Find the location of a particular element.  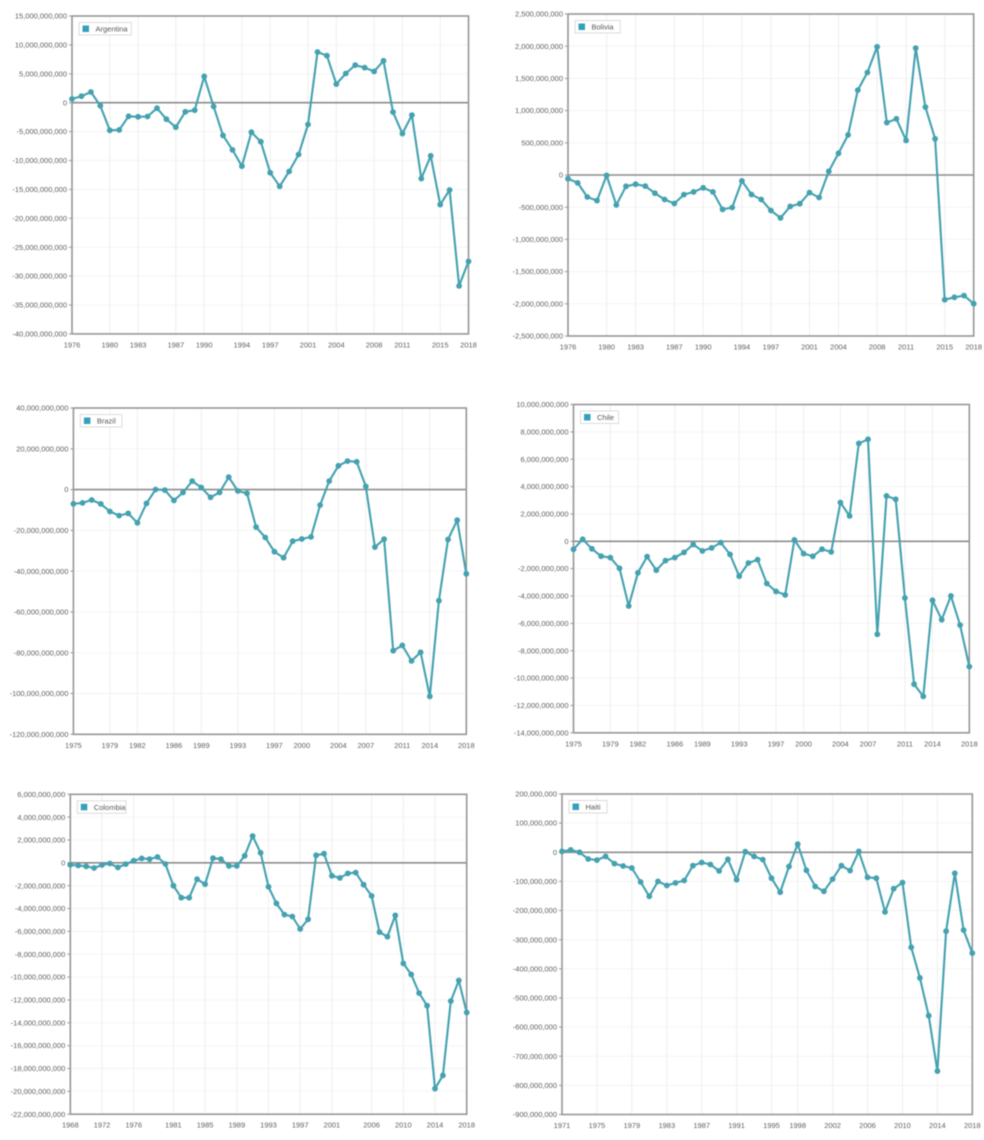

svg-text: 1982 is located at coordinates (638, 743).